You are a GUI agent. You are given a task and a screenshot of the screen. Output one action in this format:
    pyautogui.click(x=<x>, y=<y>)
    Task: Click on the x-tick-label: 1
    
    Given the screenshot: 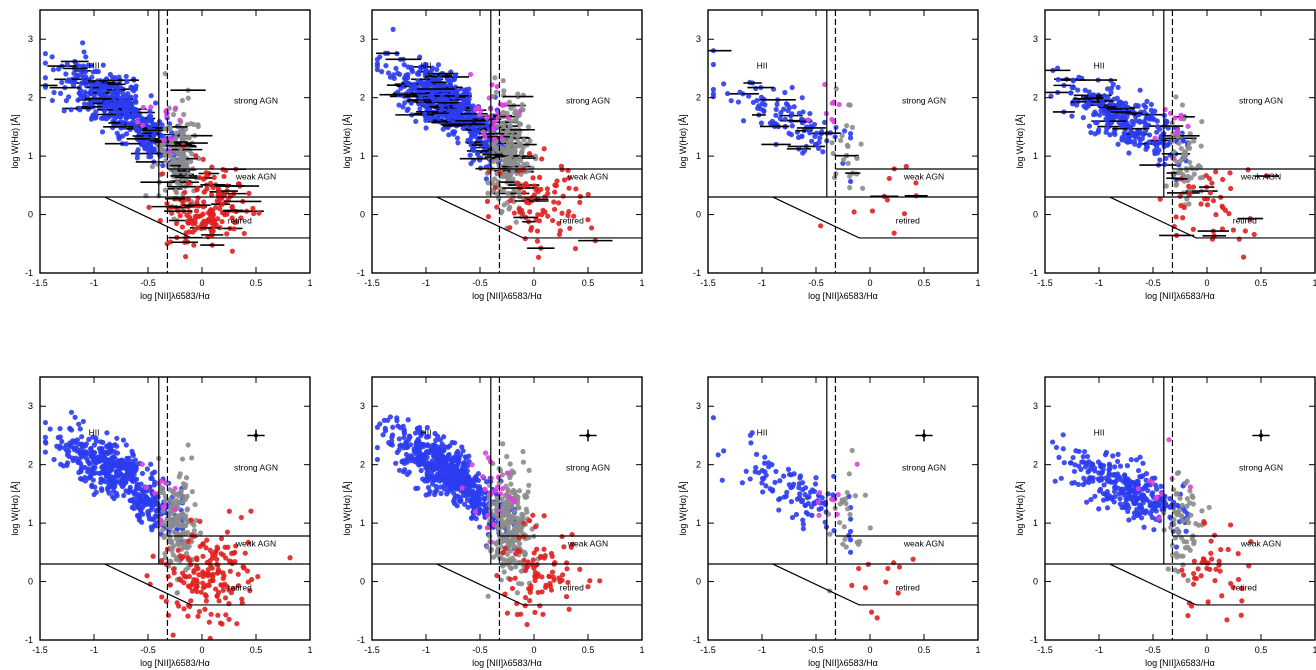 What is the action you would take?
    pyautogui.click(x=977, y=283)
    